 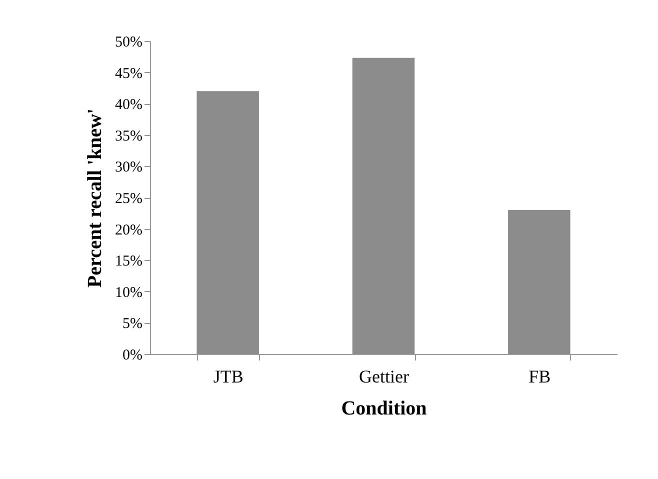 I want to click on y-tick-label: 45%, so click(x=128, y=74).